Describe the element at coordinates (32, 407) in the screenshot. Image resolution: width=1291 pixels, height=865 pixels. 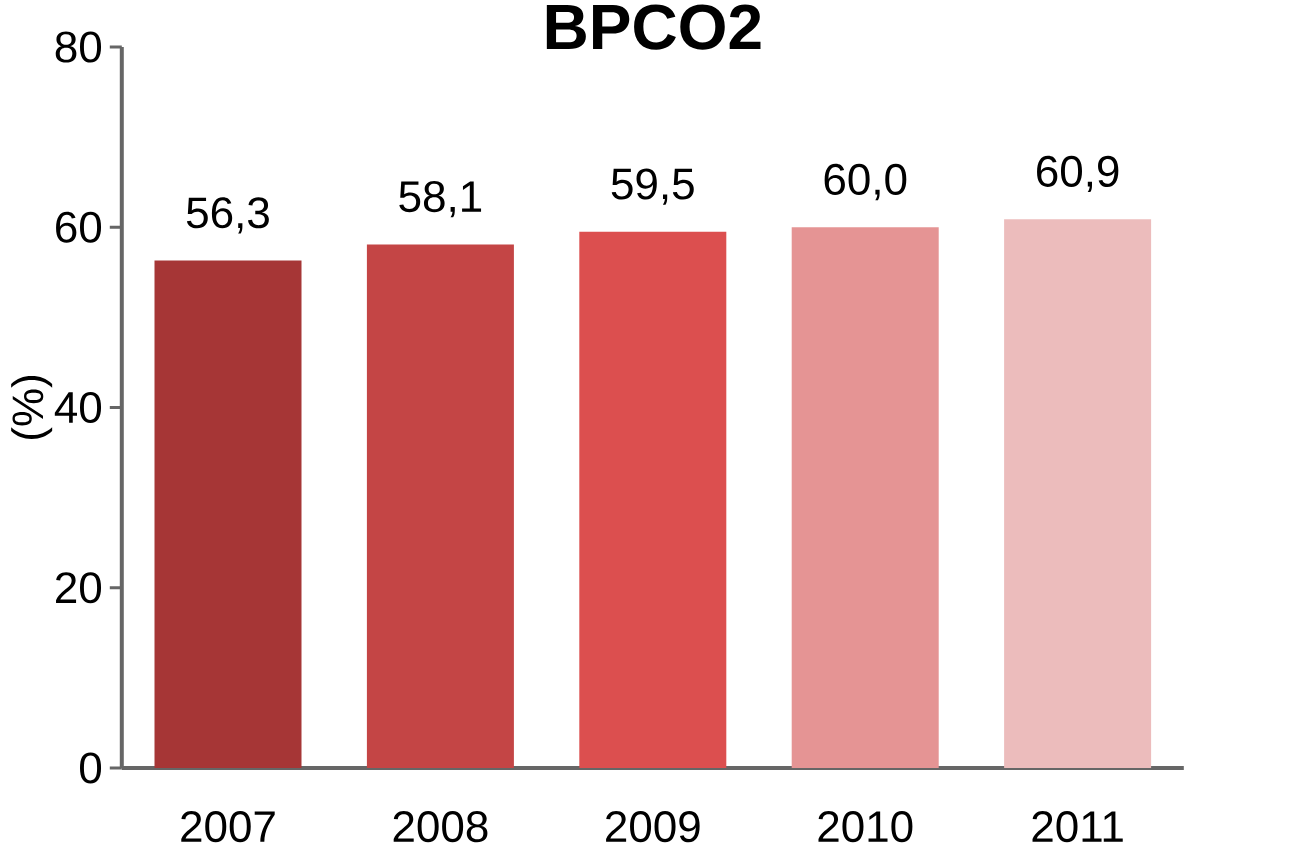
I see `y-axis-title: (%)` at that location.